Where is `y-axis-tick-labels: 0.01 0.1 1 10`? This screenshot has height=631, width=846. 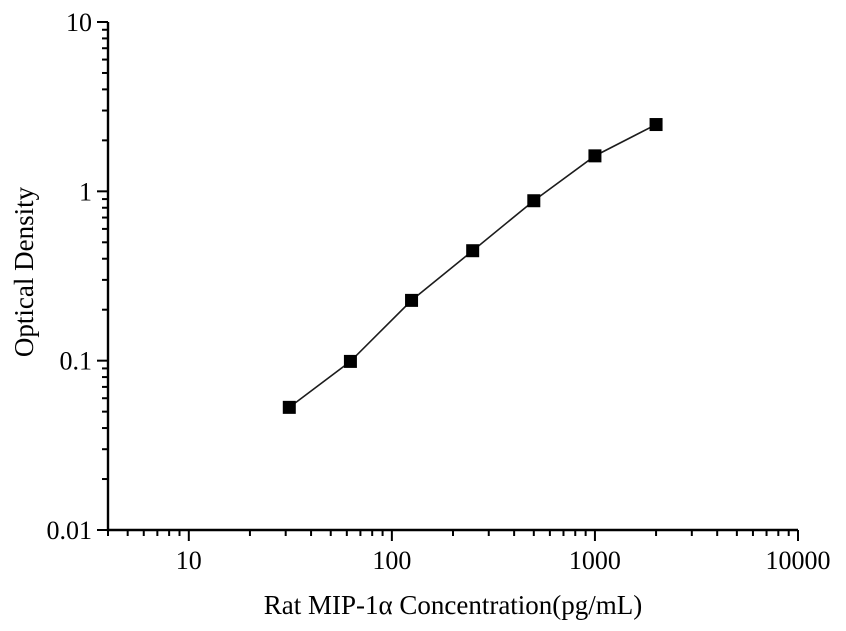
y-axis-tick-labels: 0.01 0.1 1 10 is located at coordinates (70, 276).